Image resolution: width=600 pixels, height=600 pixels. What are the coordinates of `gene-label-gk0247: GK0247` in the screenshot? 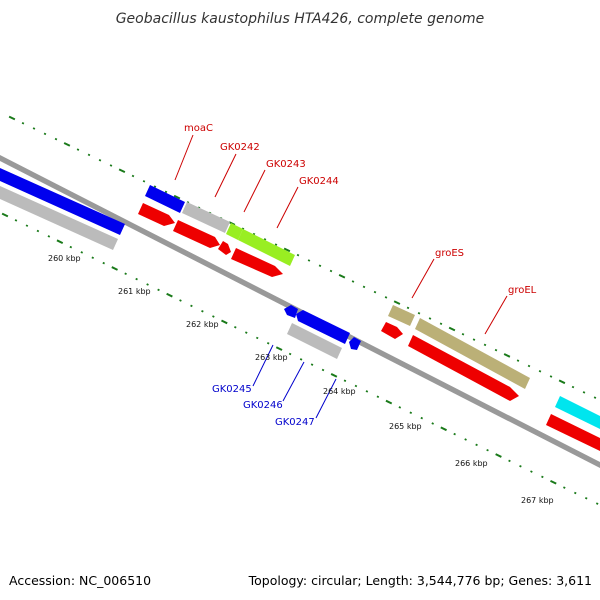 It's located at (295, 422).